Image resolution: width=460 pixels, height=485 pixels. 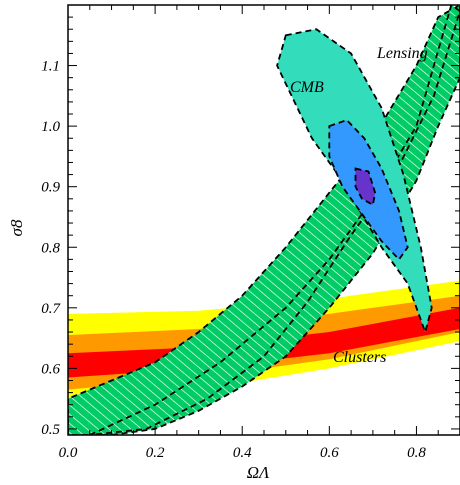 What do you see at coordinates (416, 453) in the screenshot?
I see `x-tick-label: 0.8` at bounding box center [416, 453].